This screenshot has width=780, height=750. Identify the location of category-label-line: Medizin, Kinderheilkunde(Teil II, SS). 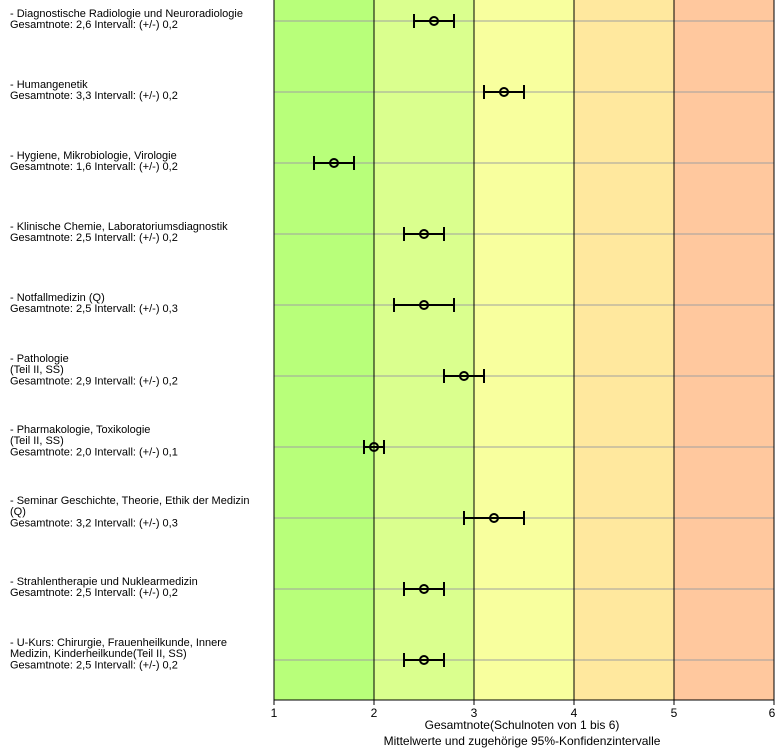
(98, 654).